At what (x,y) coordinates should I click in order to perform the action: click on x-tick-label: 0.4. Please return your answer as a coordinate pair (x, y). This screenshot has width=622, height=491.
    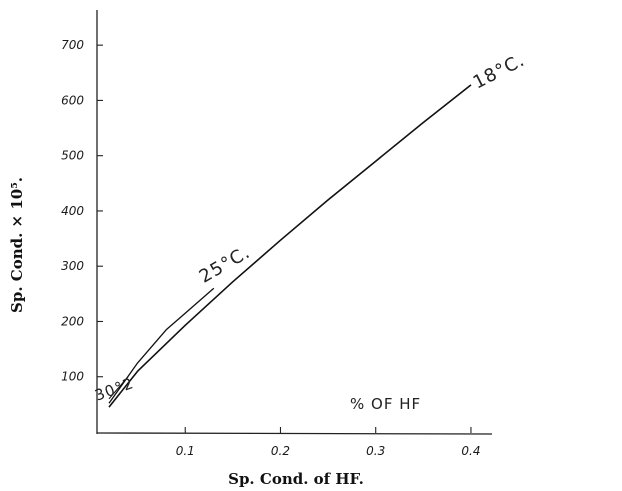
    Looking at the image, I should click on (470, 451).